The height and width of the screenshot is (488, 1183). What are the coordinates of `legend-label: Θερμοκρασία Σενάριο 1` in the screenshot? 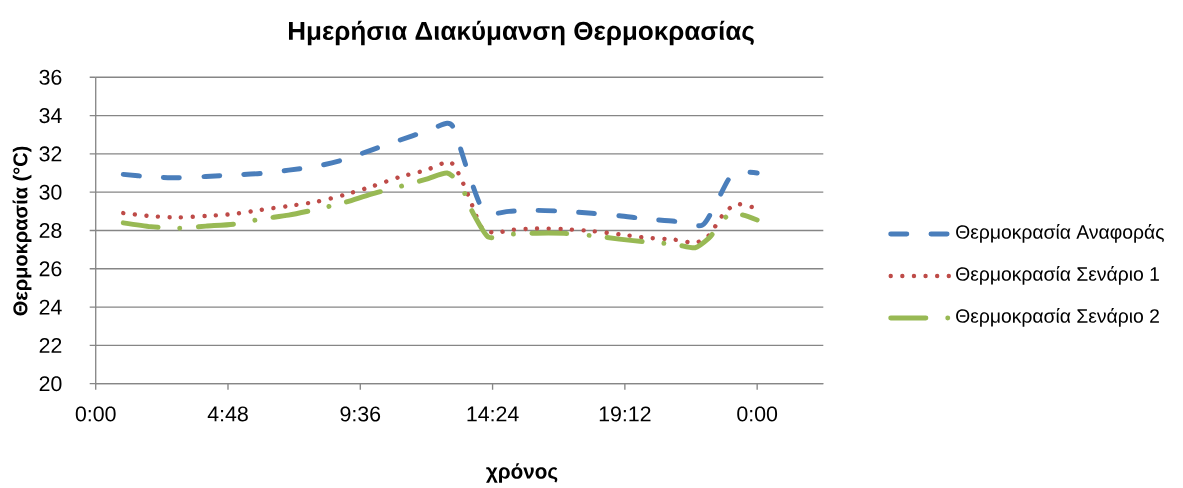 It's located at (1057, 275).